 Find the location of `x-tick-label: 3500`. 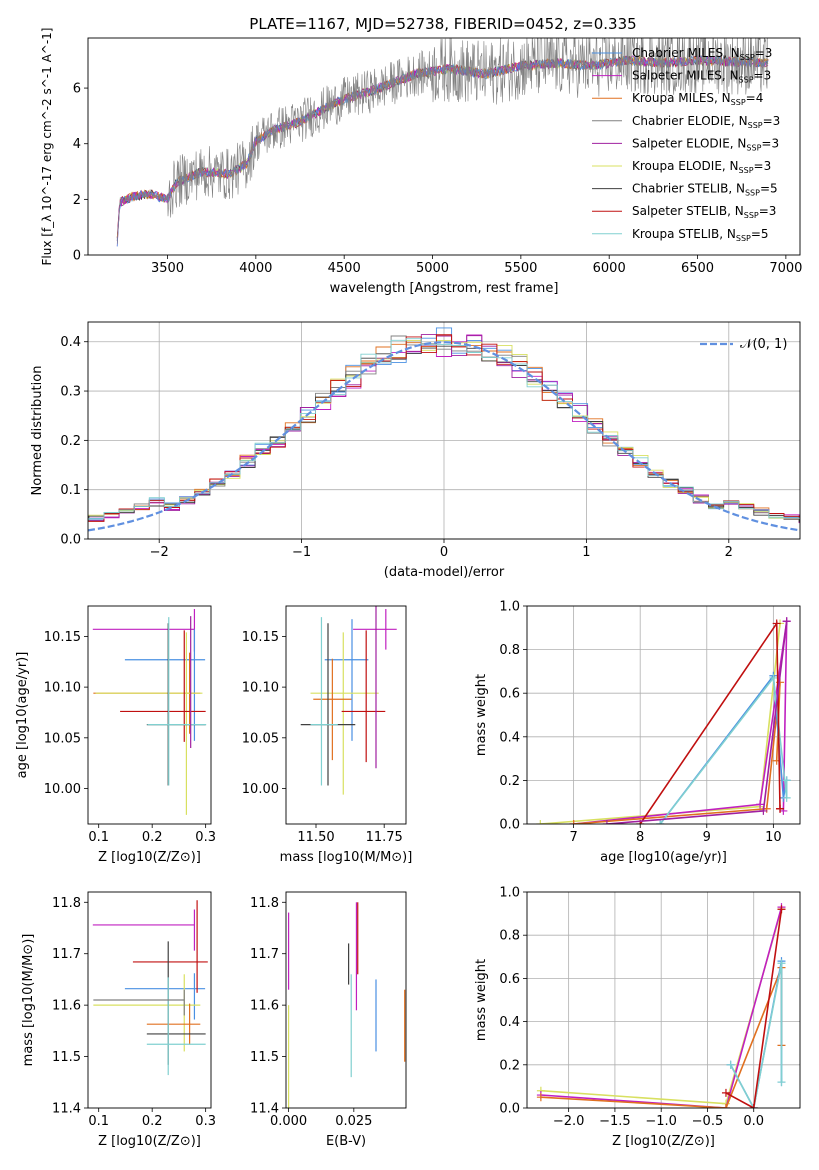

x-tick-label: 3500 is located at coordinates (167, 268).